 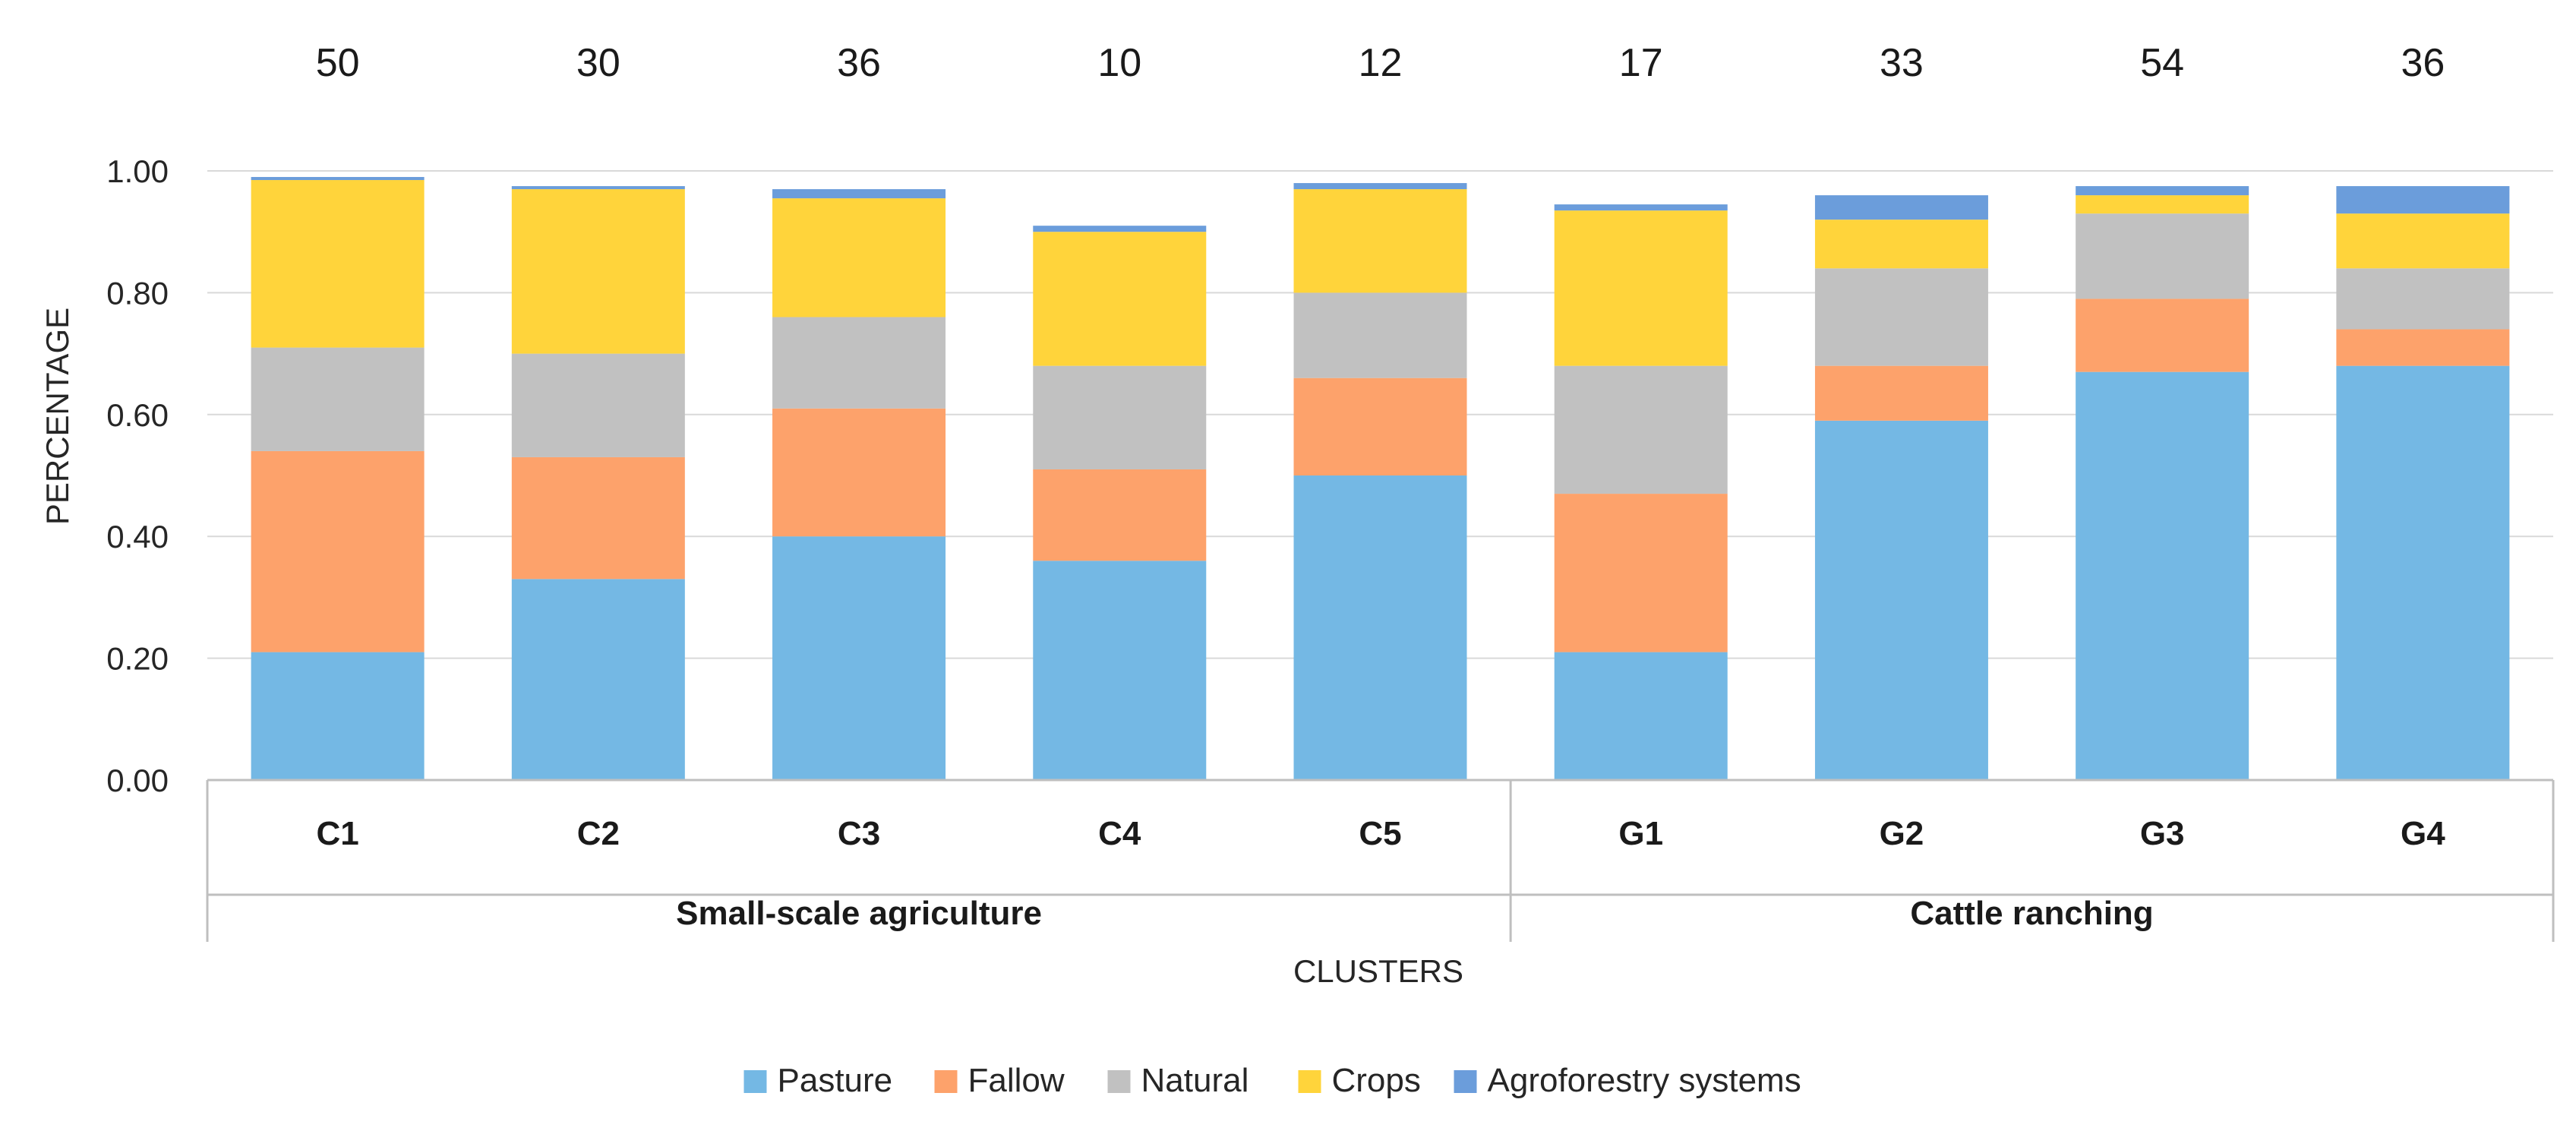 What do you see at coordinates (338, 179) in the screenshot?
I see `bar-C1-agroforestry-systems` at bounding box center [338, 179].